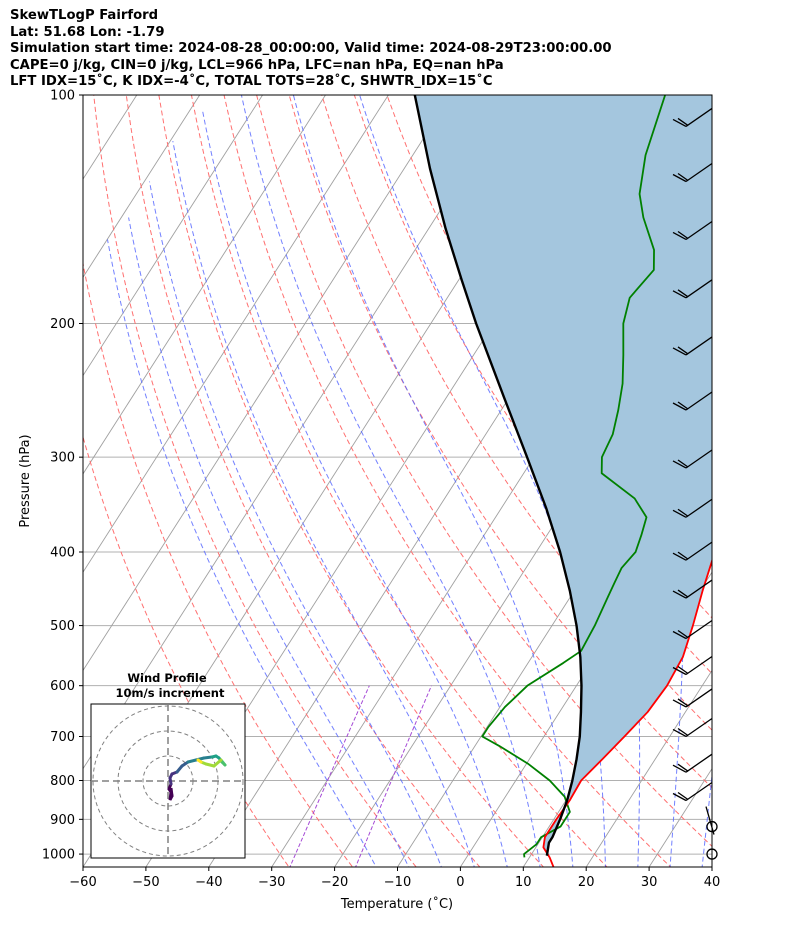 This screenshot has height=937, width=794. What do you see at coordinates (82, 882) in the screenshot?
I see `x-tick-label: −60` at bounding box center [82, 882].